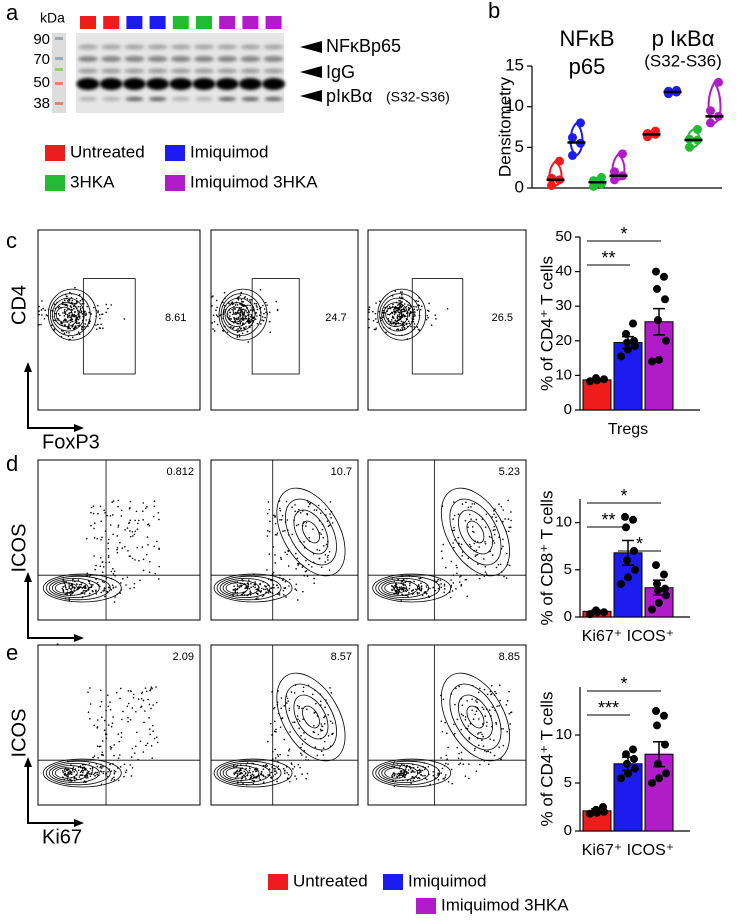 The image size is (738, 921). What do you see at coordinates (107, 151) in the screenshot?
I see `legend-label: Untreated` at bounding box center [107, 151].